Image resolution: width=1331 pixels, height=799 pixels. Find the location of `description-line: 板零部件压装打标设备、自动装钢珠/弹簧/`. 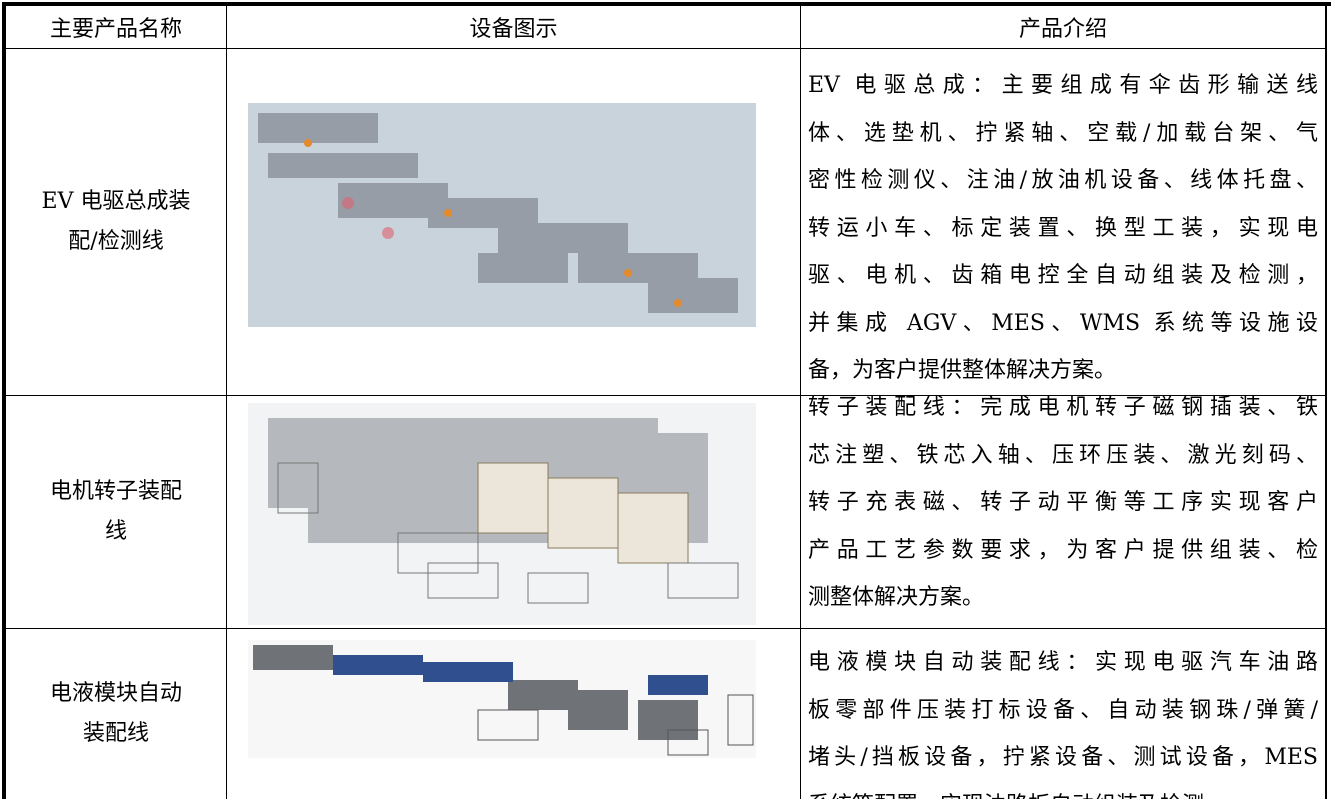

description-line: 板零部件压装打标设备、自动装钢珠/弹簧/ is located at coordinates (1063, 710).